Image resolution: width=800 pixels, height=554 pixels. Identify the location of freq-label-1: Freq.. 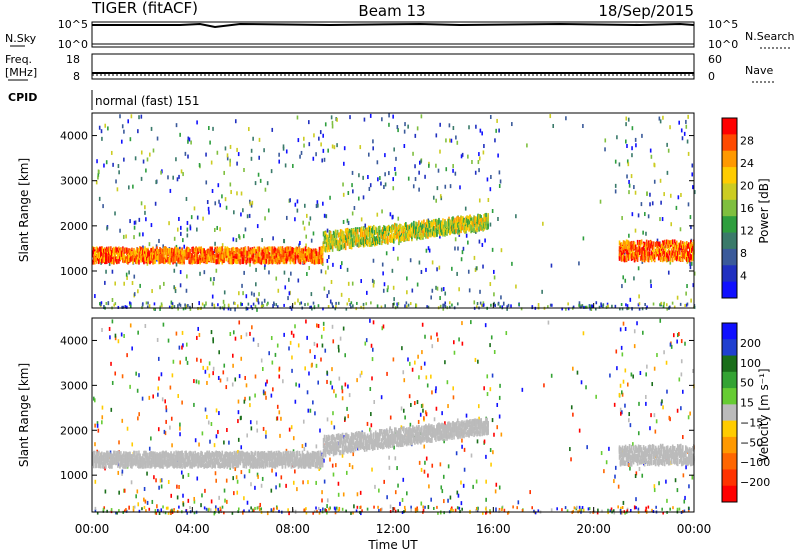
(18, 59).